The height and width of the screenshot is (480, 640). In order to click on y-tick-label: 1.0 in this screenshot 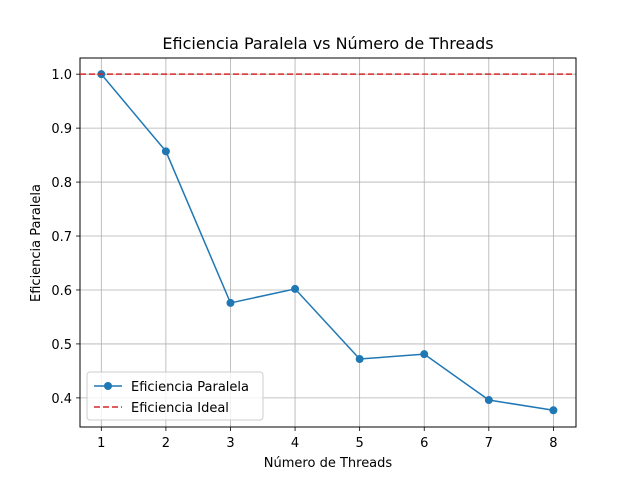, I will do `click(61, 75)`.